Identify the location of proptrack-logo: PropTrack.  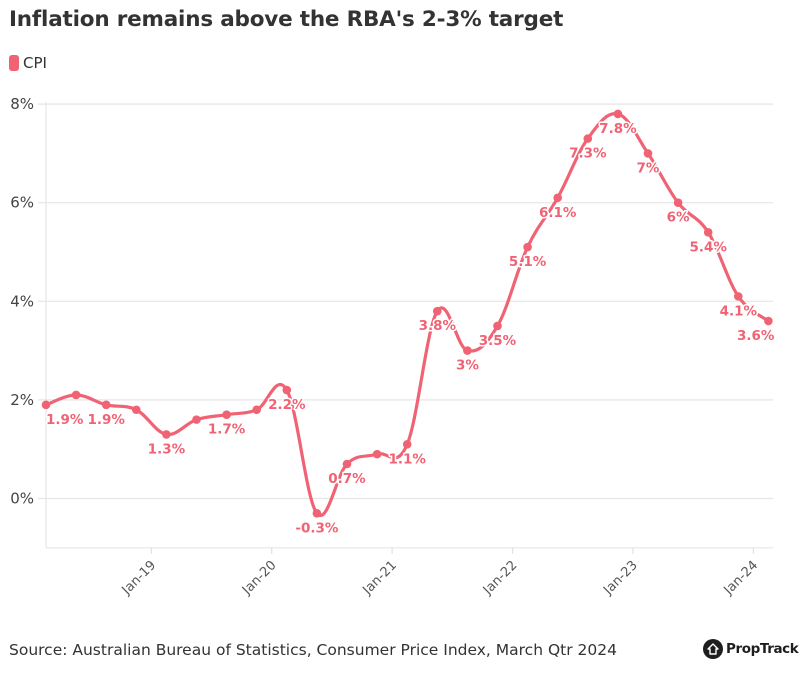
(751, 649).